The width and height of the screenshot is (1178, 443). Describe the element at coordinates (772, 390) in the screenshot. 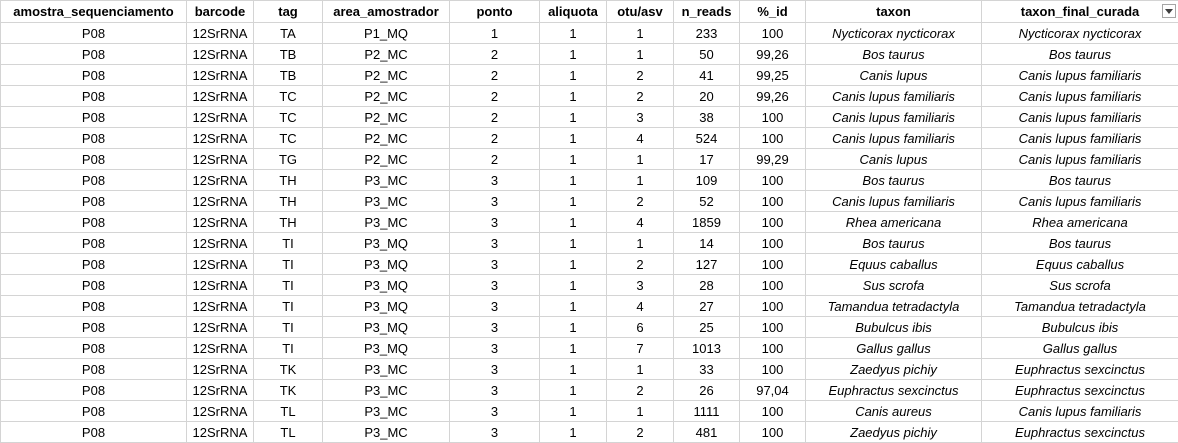

I see `cell-pct-id: 97,04` at that location.